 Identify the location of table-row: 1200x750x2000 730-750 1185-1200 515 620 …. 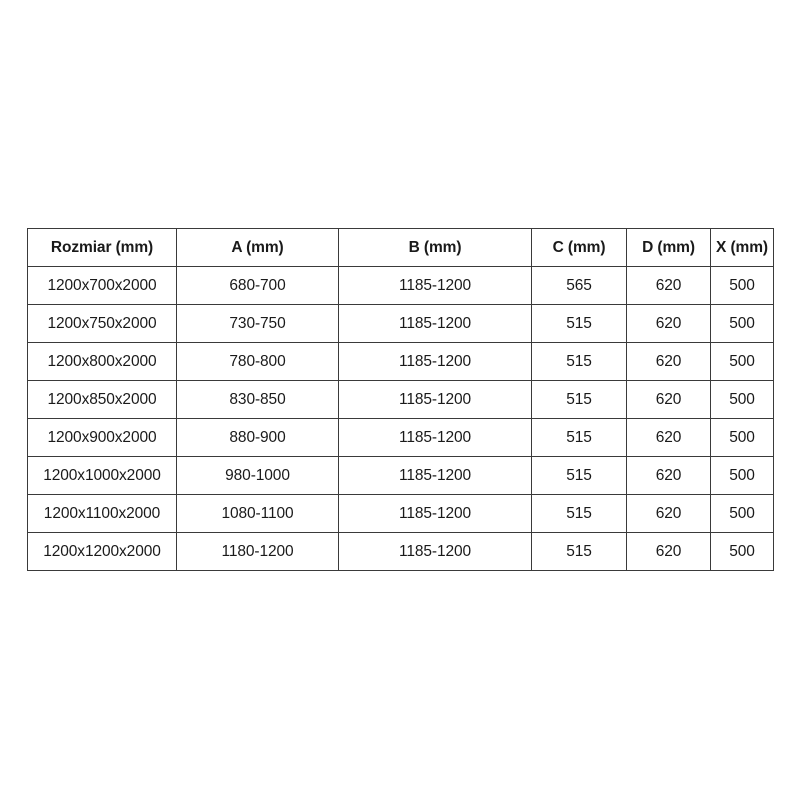
(400, 323).